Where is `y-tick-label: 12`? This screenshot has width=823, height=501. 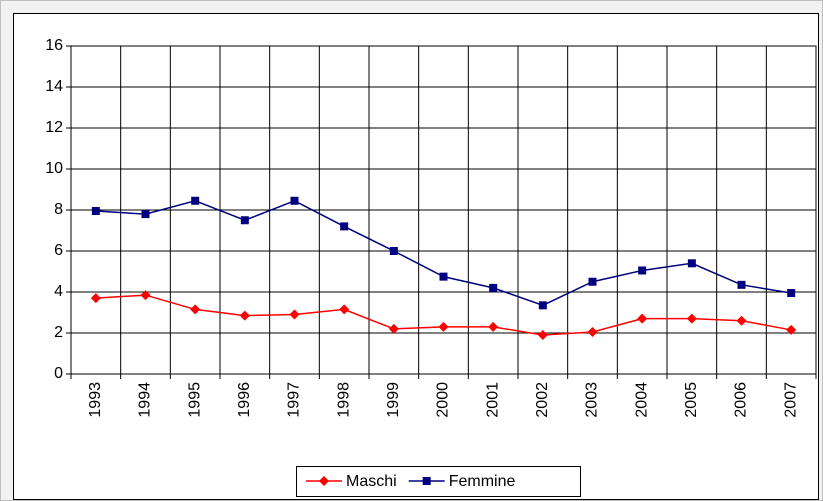 y-tick-label: 12 is located at coordinates (54, 127).